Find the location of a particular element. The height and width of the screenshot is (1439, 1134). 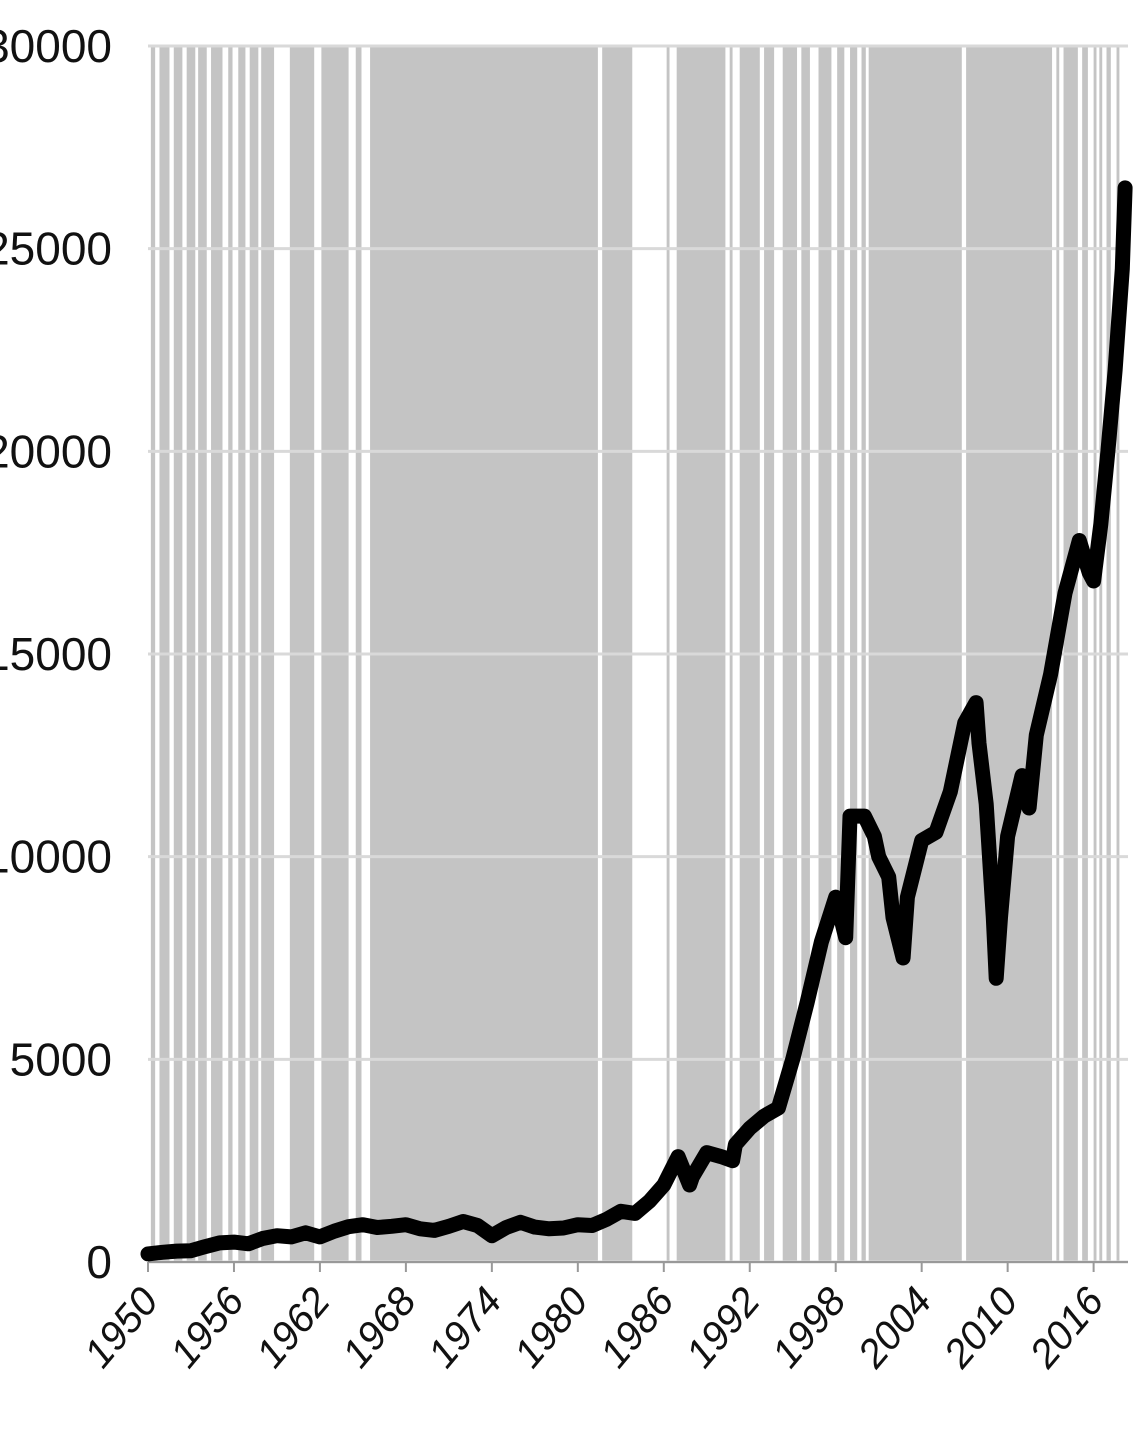

x-tick-label-1998: 1998 is located at coordinates (809, 1327).